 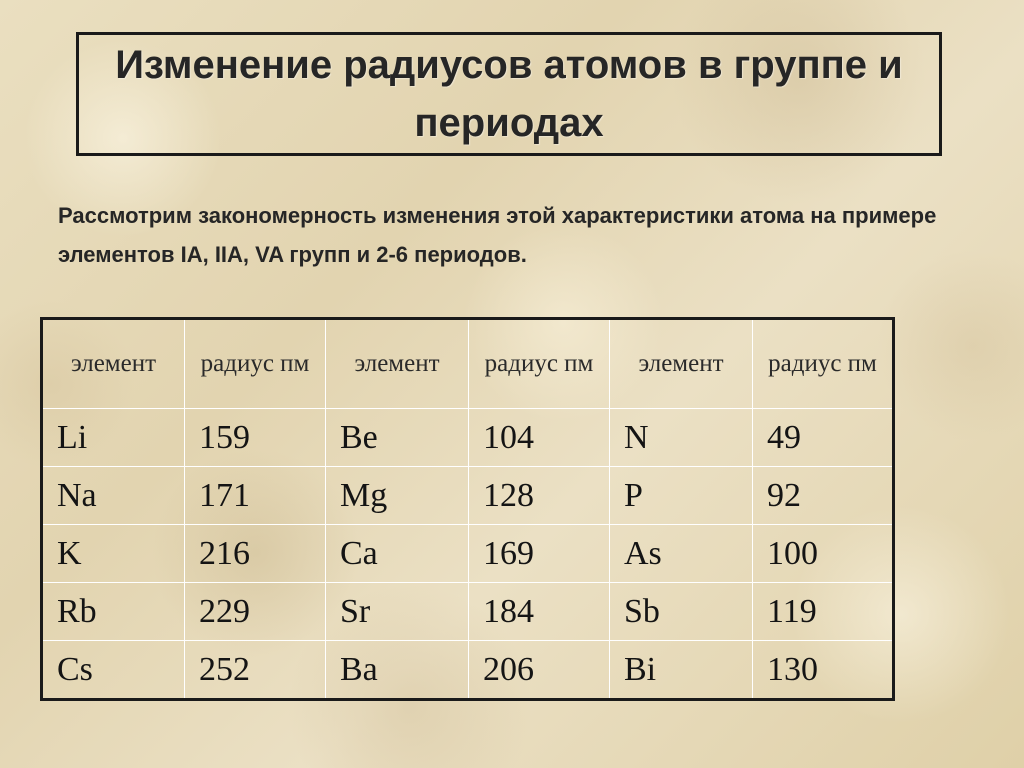 I want to click on table-row: K 216 Ca 169 As 100, so click(x=467, y=553).